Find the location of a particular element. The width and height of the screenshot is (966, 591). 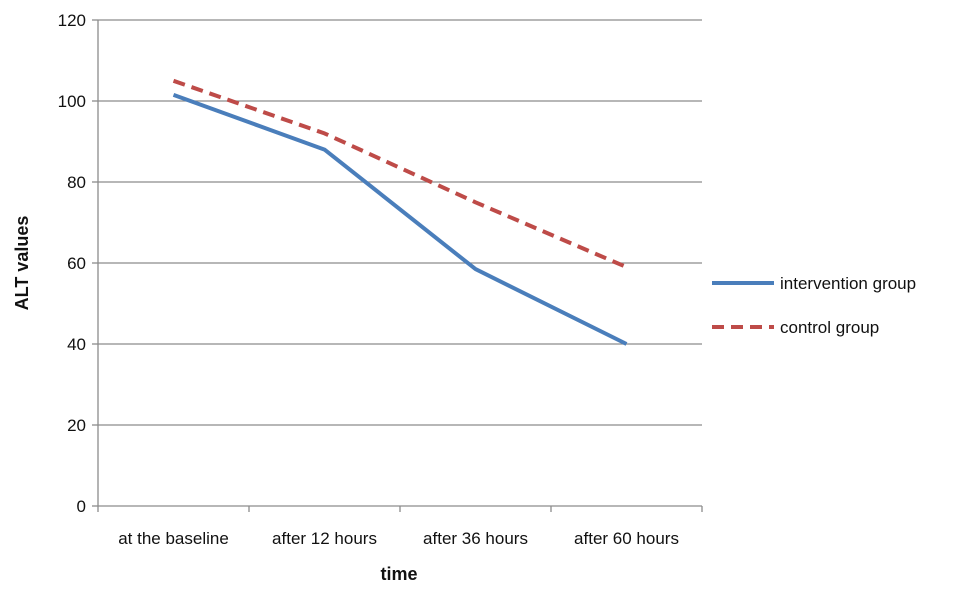

y-tick-labels: 0 20 40 60 80 100 120 is located at coordinates (72, 263).